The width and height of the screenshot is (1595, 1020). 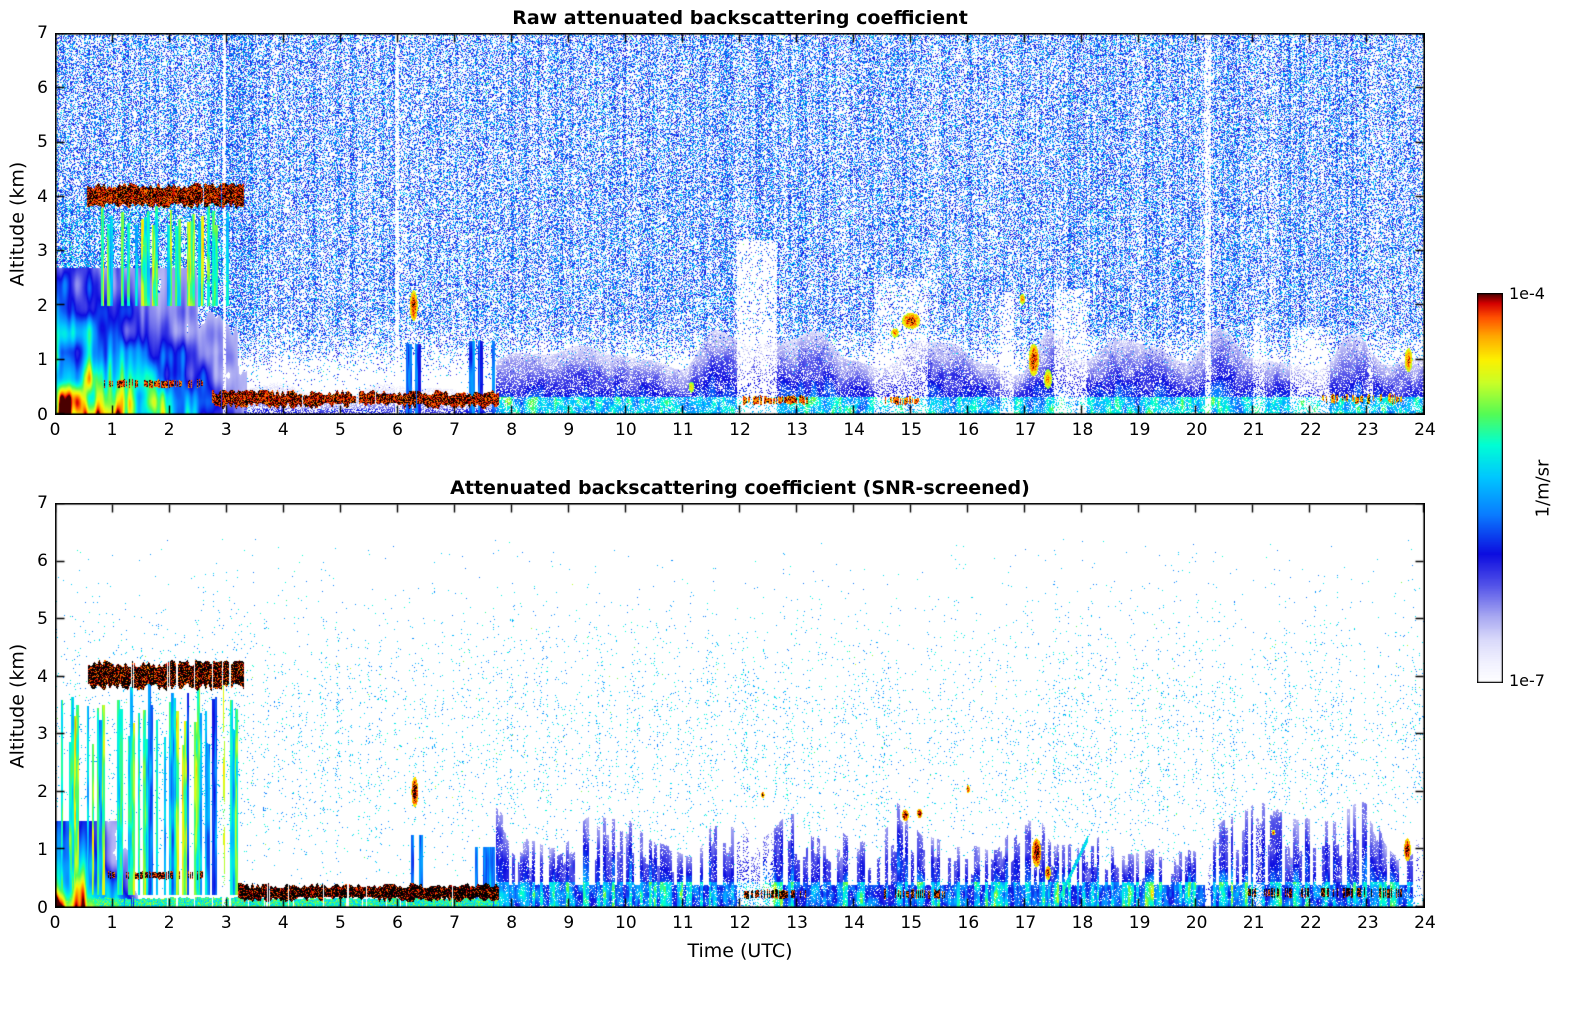 I want to click on colorbar-unit-label: 1/m/sr, so click(x=1543, y=488).